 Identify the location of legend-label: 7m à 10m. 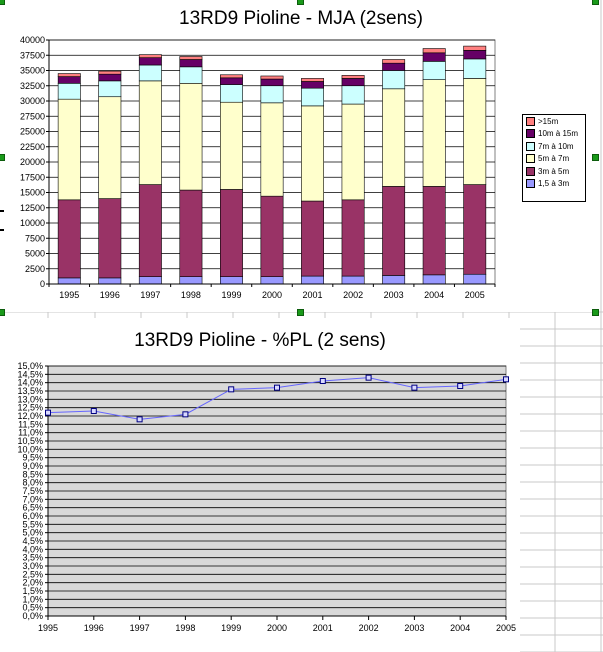
(556, 146).